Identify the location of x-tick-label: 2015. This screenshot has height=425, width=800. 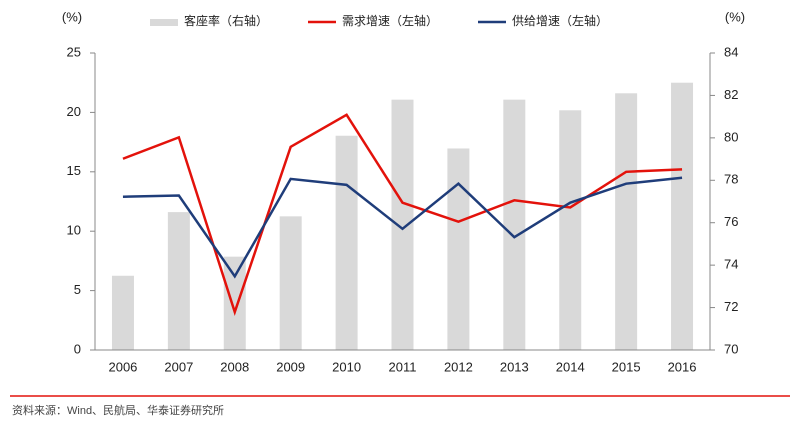
(626, 366).